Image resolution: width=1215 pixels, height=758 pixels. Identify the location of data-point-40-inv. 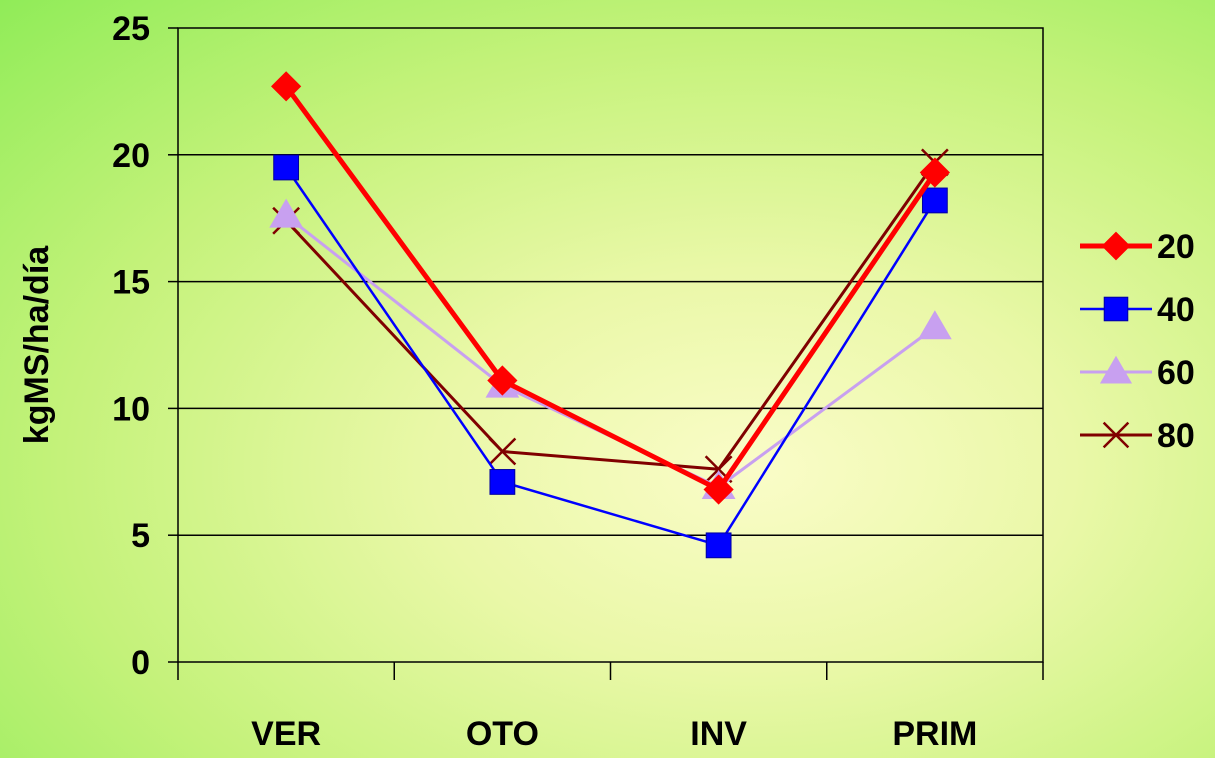
(718, 545).